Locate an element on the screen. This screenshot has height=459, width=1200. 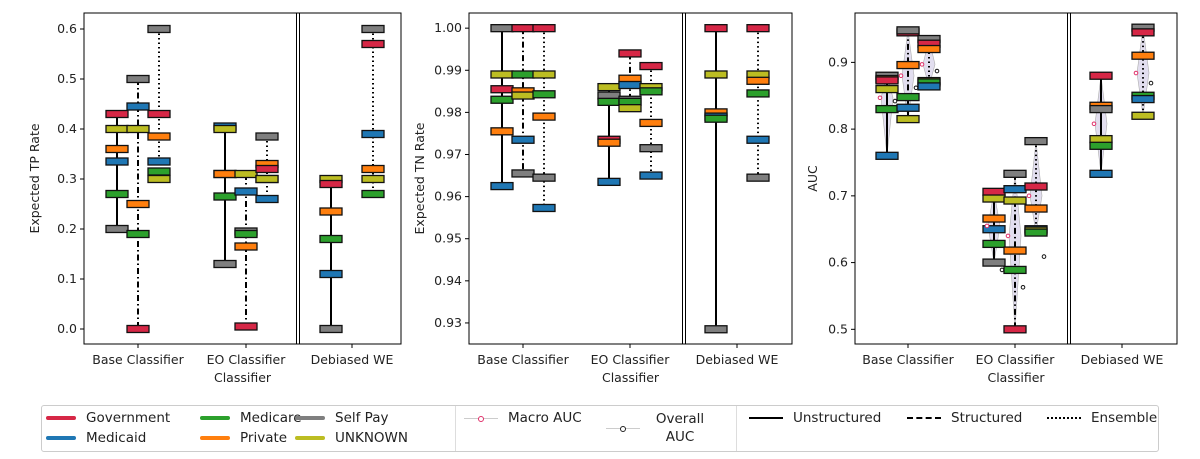
y-tick-label: 0.94 is located at coordinates (448, 280).